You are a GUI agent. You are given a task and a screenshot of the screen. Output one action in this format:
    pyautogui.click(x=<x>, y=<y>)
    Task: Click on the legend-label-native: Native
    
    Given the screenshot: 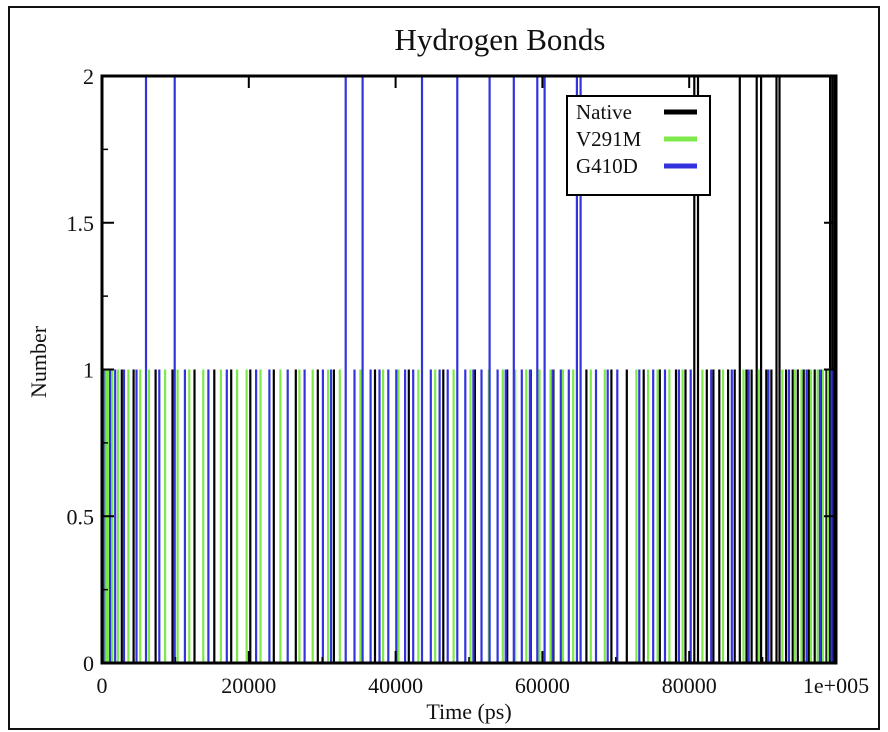 What is the action you would take?
    pyautogui.click(x=604, y=112)
    